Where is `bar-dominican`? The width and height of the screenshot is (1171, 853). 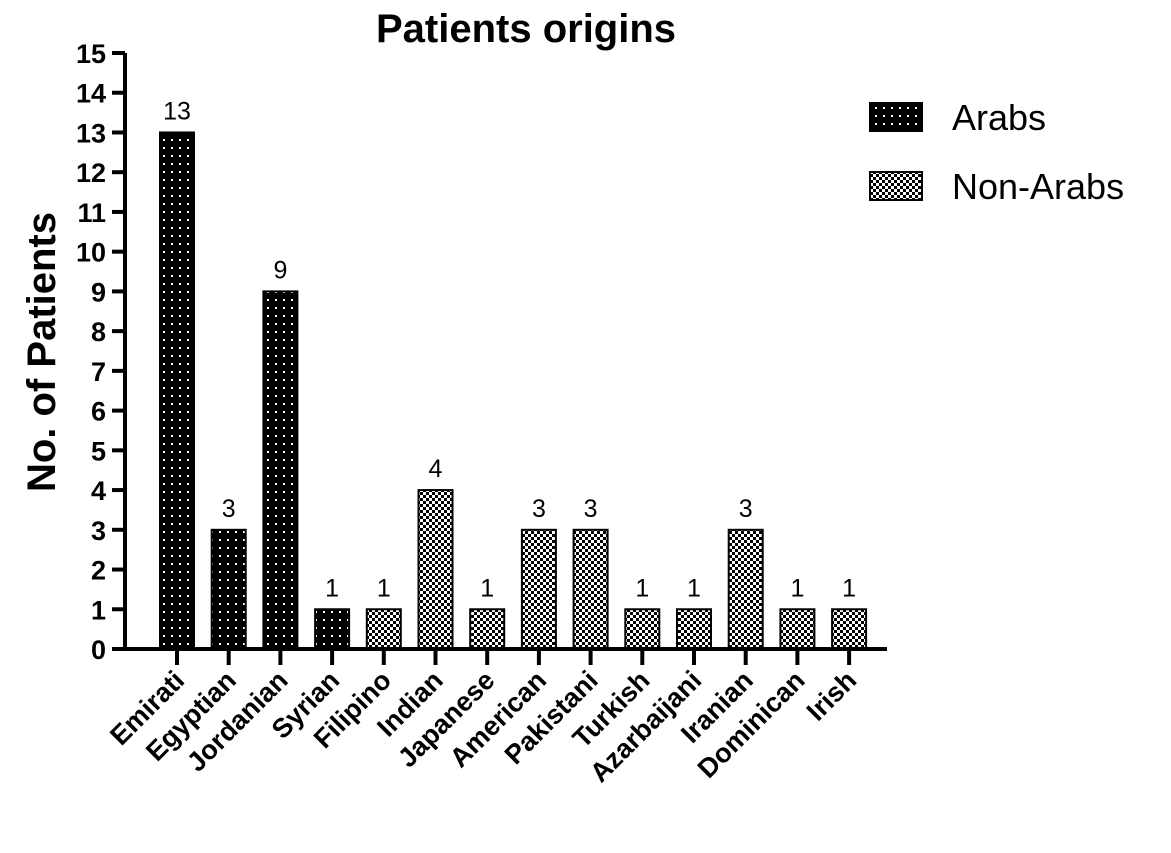 bar-dominican is located at coordinates (797, 629).